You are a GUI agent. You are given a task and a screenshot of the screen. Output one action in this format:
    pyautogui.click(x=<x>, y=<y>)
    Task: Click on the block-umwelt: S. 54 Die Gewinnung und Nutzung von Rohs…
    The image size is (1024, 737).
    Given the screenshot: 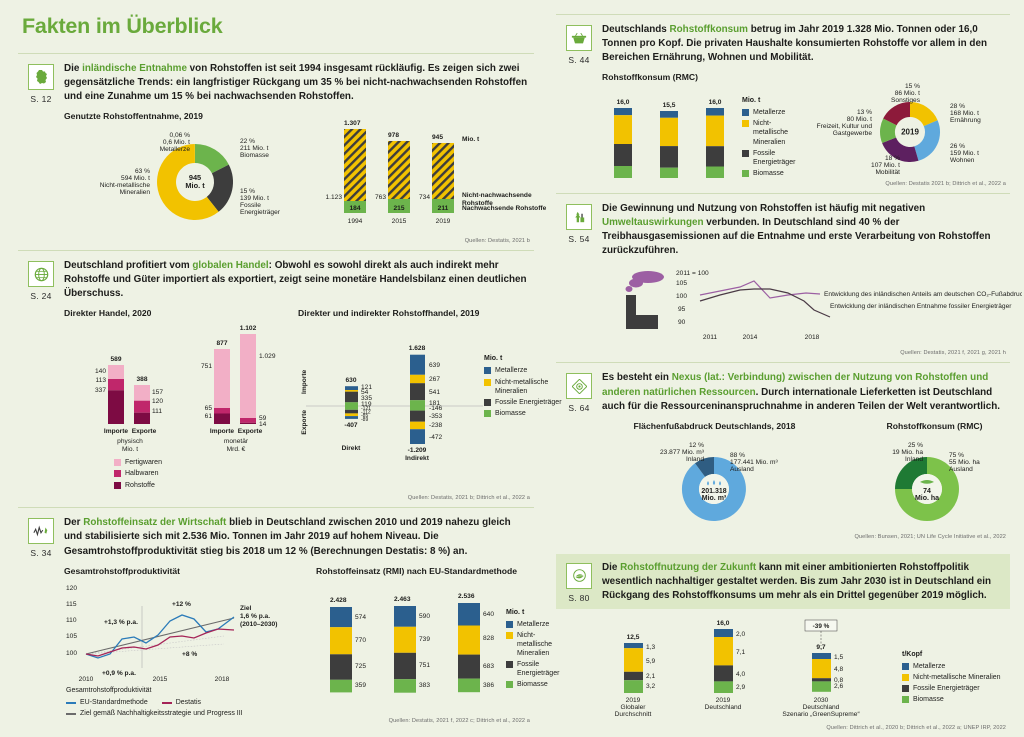 What is the action you would take?
    pyautogui.click(x=789, y=277)
    